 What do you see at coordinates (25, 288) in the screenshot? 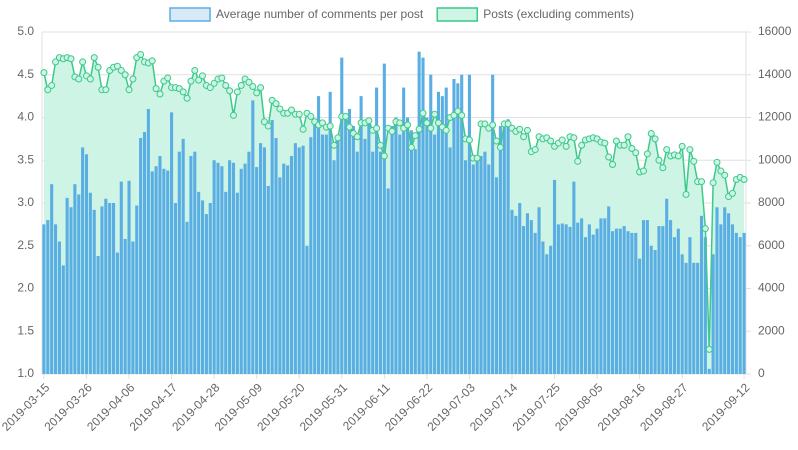
I see `y-tick-label: 2.0` at bounding box center [25, 288].